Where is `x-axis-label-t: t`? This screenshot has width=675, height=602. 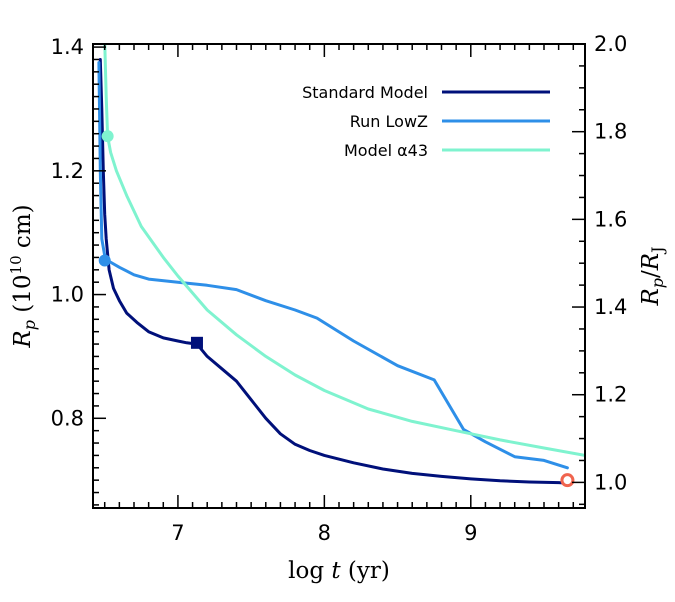 x-axis-label-t: t is located at coordinates (336, 571).